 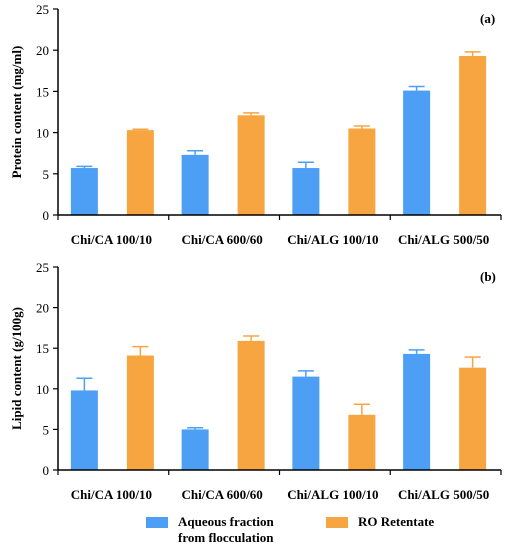 I want to click on panel-b-bar-s2-c4, so click(x=473, y=418).